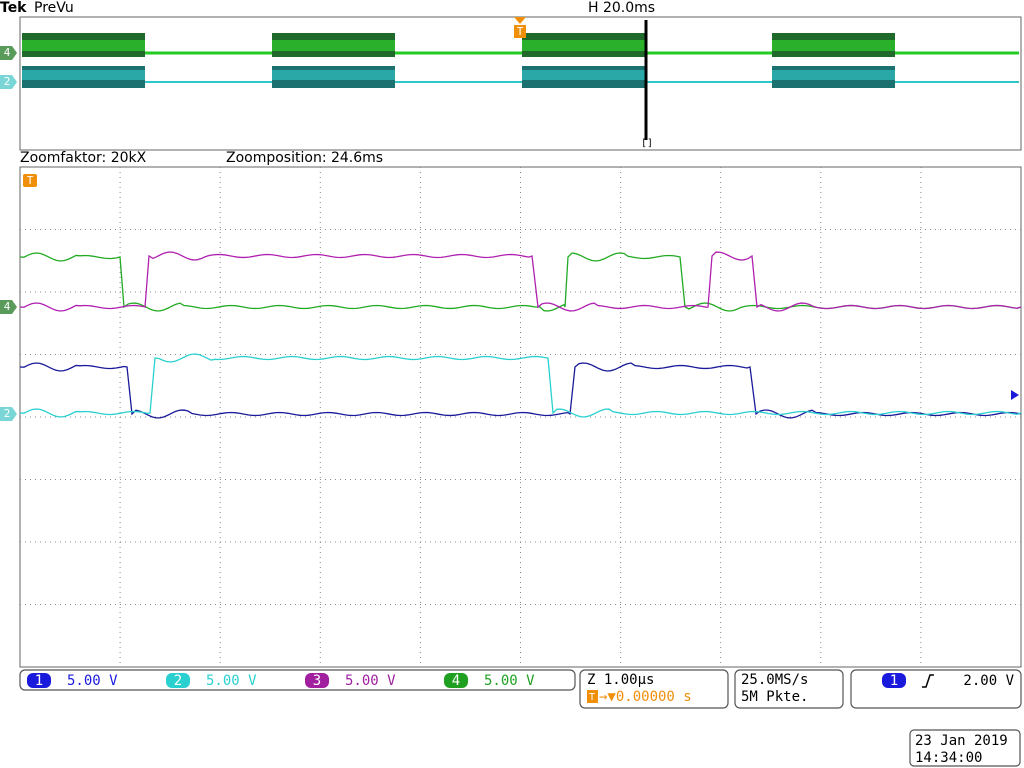 The image size is (1024, 768). Describe the element at coordinates (1015, 395) in the screenshot. I see `trigger-level` at that location.